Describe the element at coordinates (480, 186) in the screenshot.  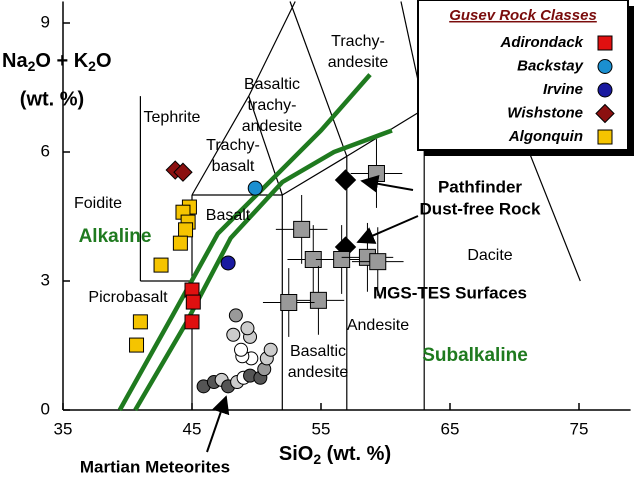
I see `set-label: Pathfinder` at that location.